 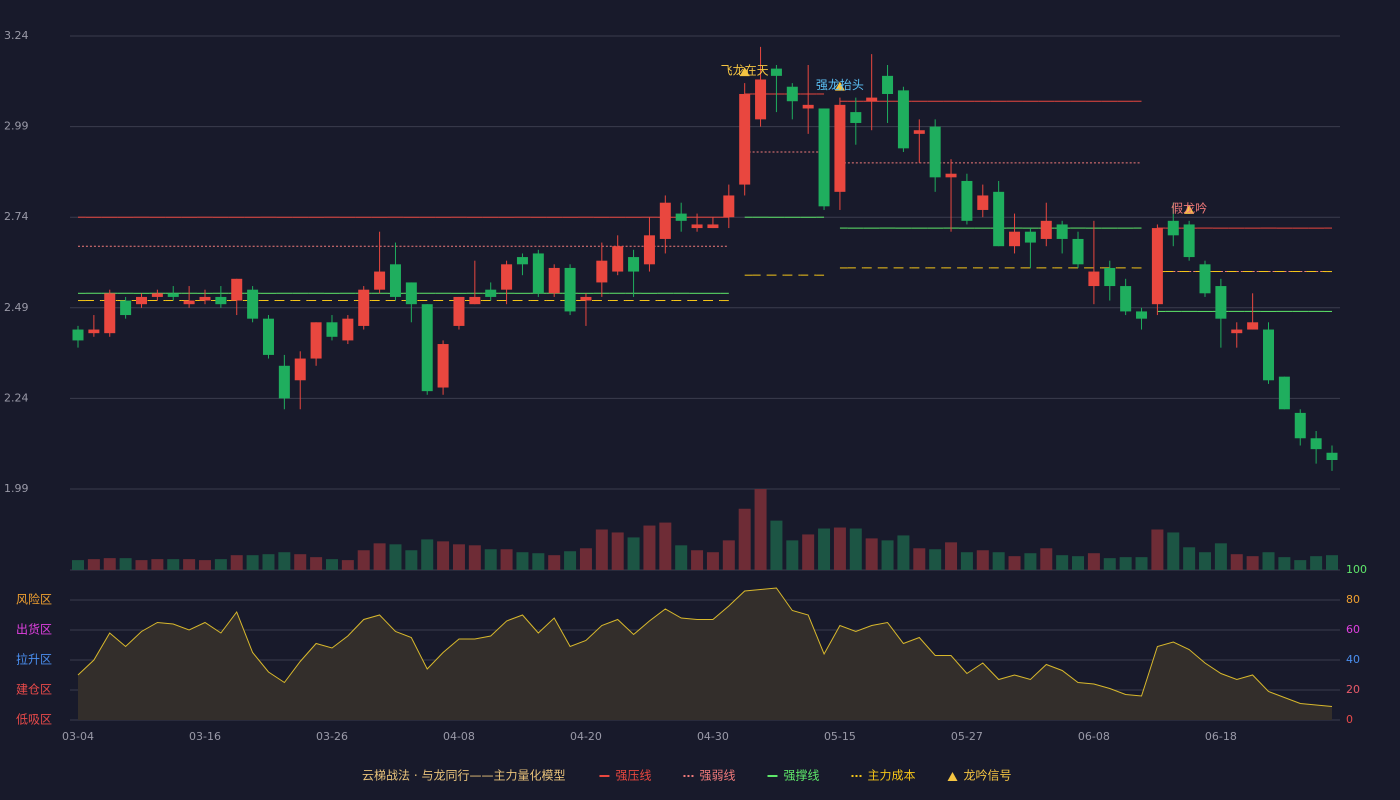 What do you see at coordinates (16, 488) in the screenshot?
I see `y-tick-label: 1.99` at bounding box center [16, 488].